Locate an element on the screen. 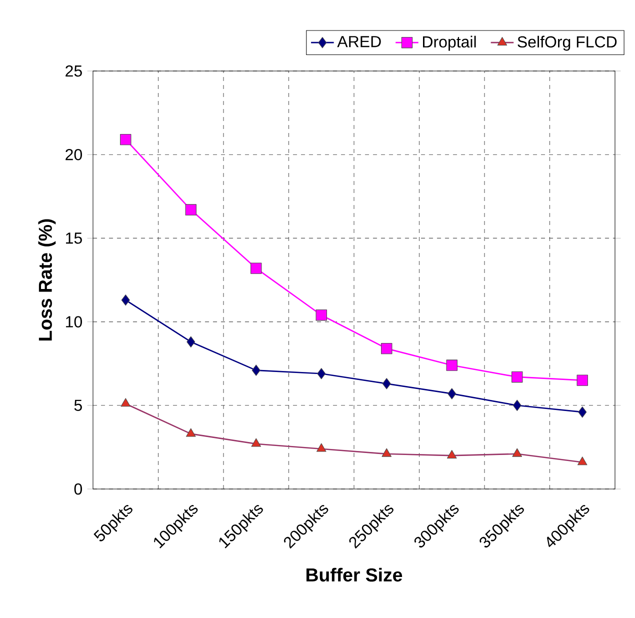  legend-label: Droptail is located at coordinates (449, 43).